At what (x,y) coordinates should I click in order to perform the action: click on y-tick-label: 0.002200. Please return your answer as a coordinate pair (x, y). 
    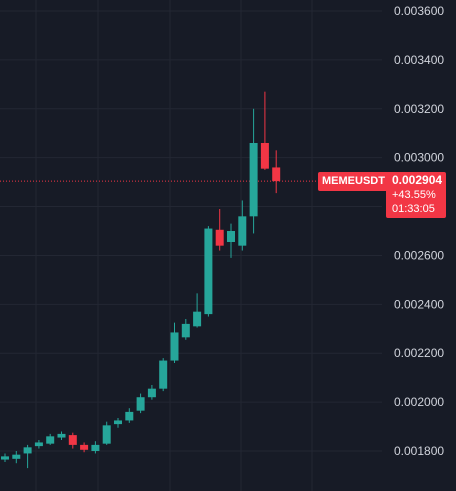
    Looking at the image, I should click on (419, 353).